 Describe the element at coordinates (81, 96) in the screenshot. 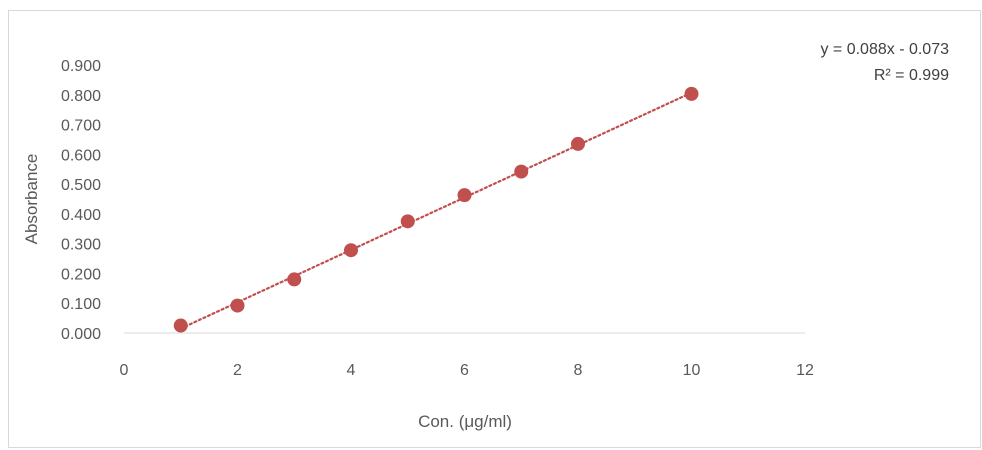

I see `y-tick-label: 0.800` at that location.